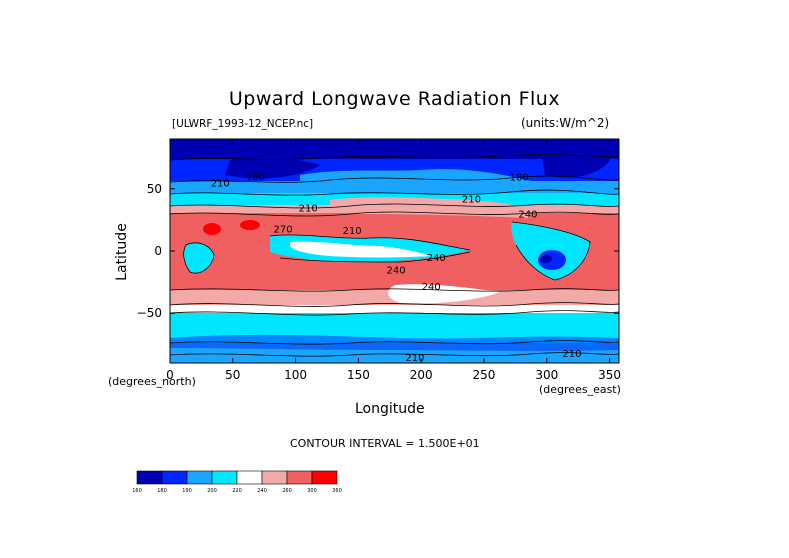 The height and width of the screenshot is (558, 789). Describe the element at coordinates (272, 168) in the screenshot. I see `feature-siberia-cold` at that location.